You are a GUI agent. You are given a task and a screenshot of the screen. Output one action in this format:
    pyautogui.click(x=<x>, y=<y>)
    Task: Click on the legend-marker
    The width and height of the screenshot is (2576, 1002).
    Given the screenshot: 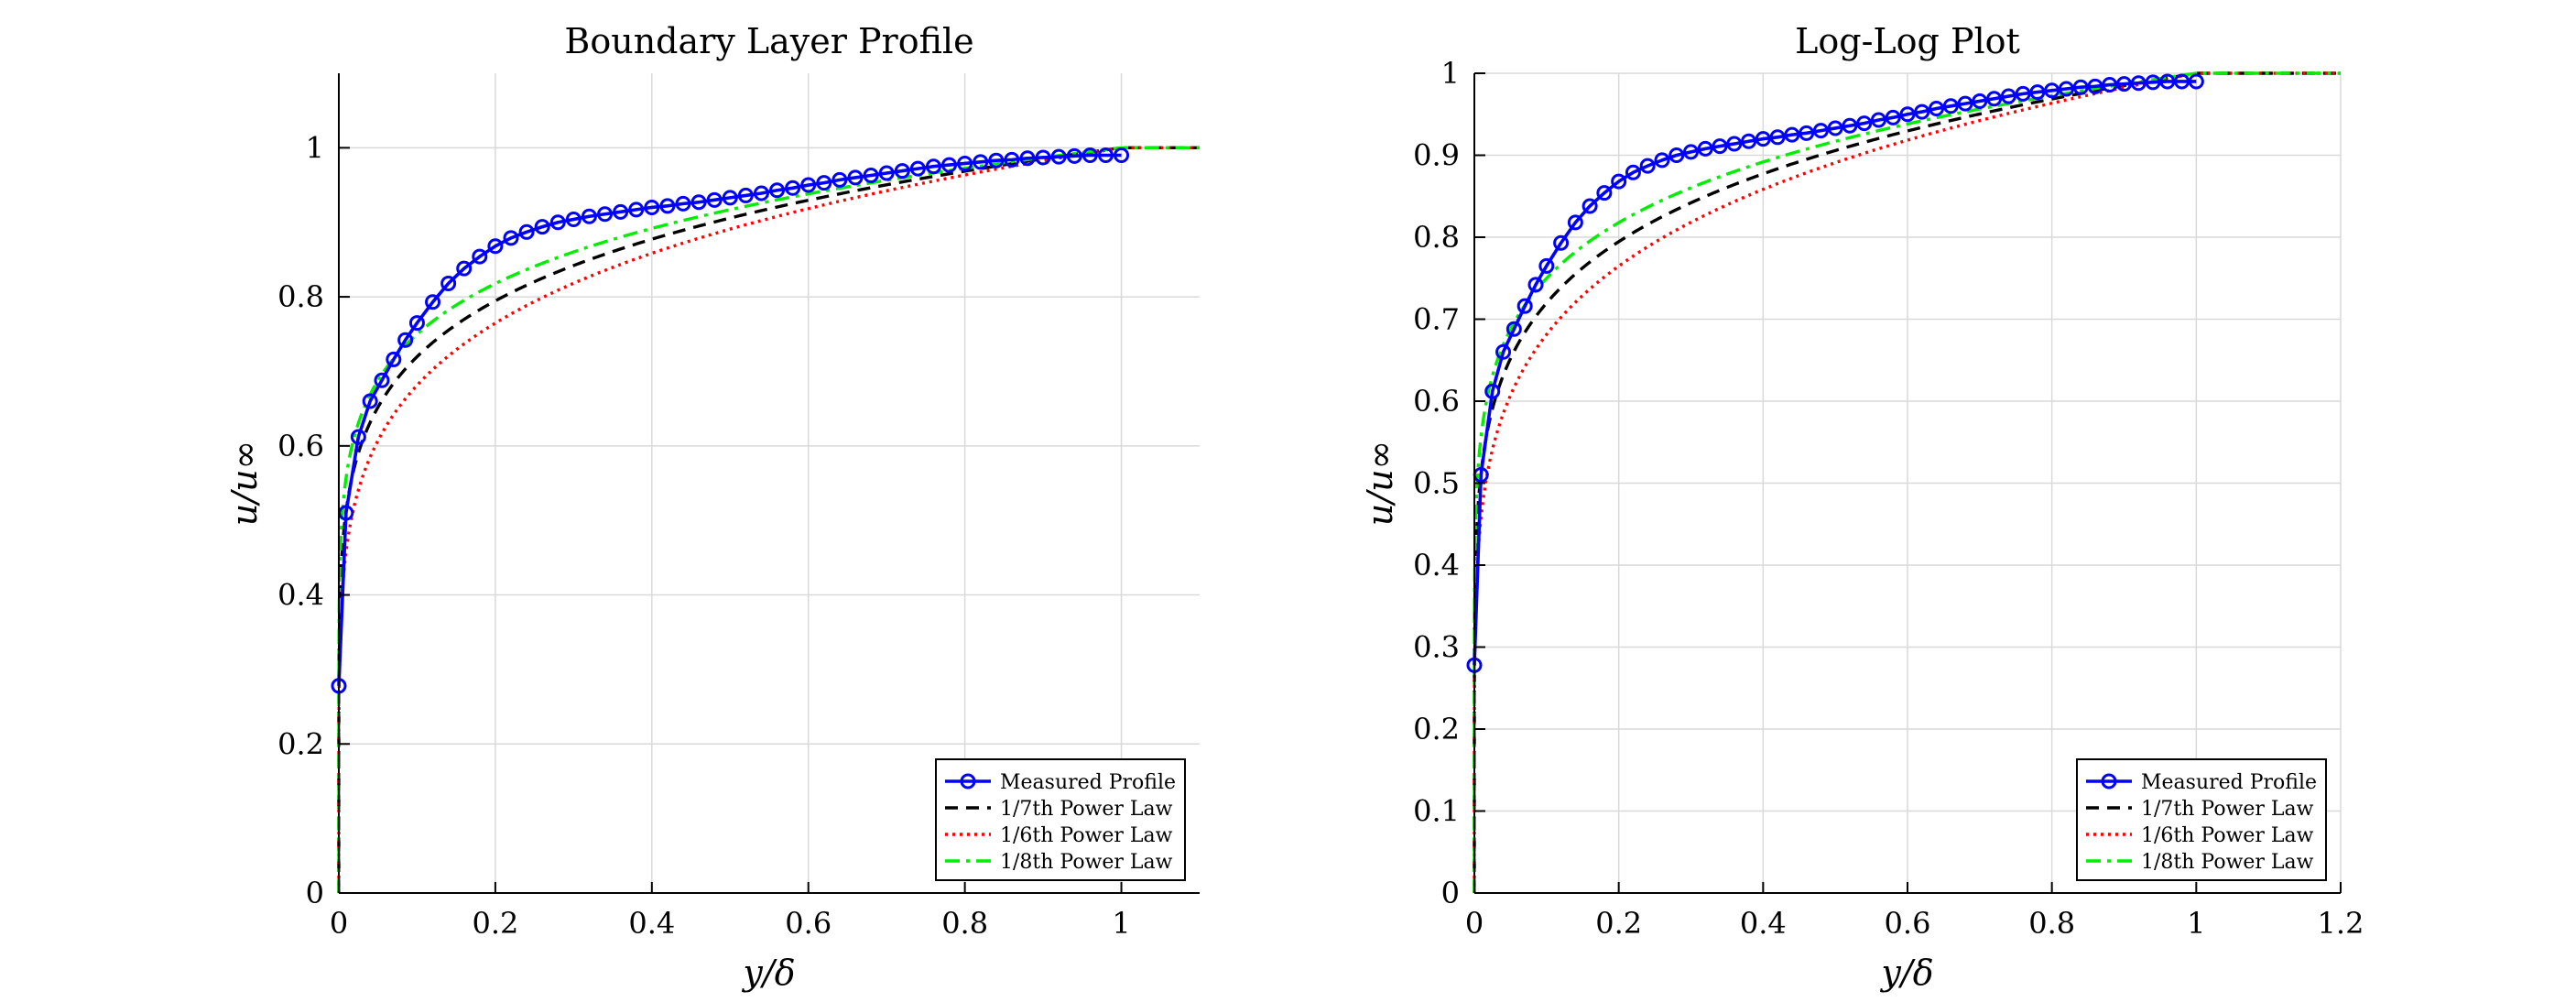 What is the action you would take?
    pyautogui.click(x=2109, y=781)
    